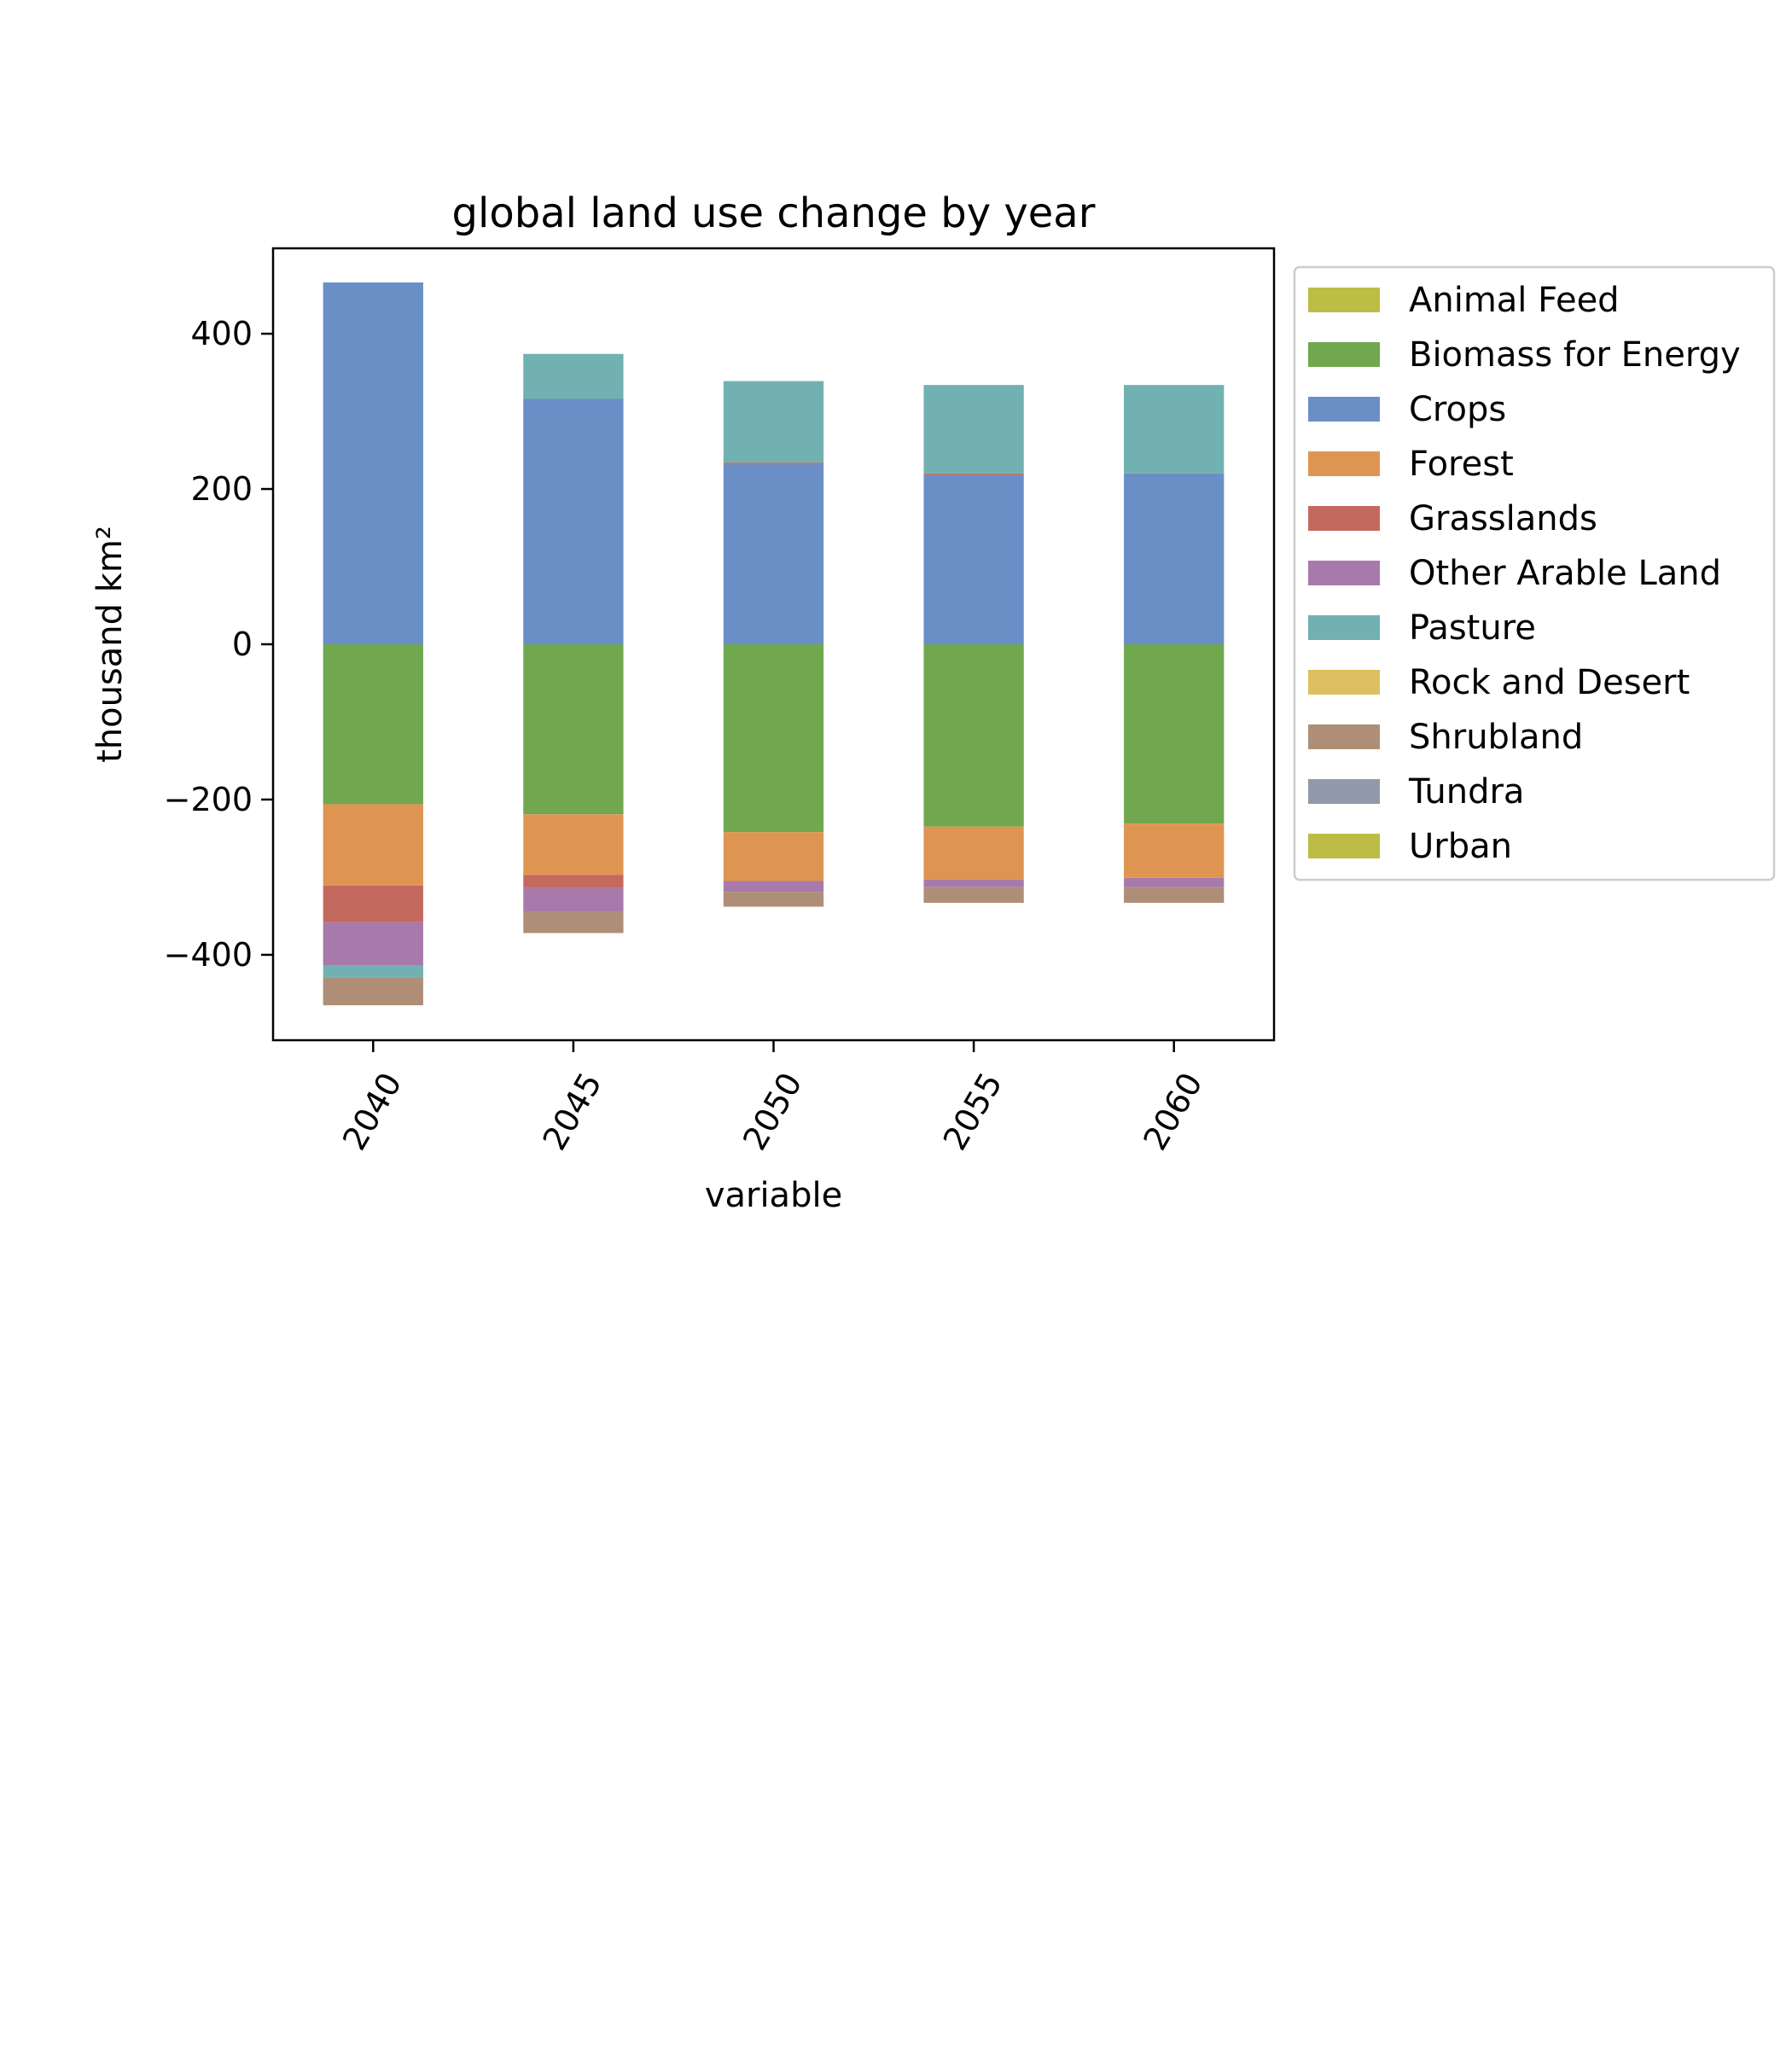  What do you see at coordinates (208, 955) in the screenshot?
I see `y-tick-label: −400` at bounding box center [208, 955].